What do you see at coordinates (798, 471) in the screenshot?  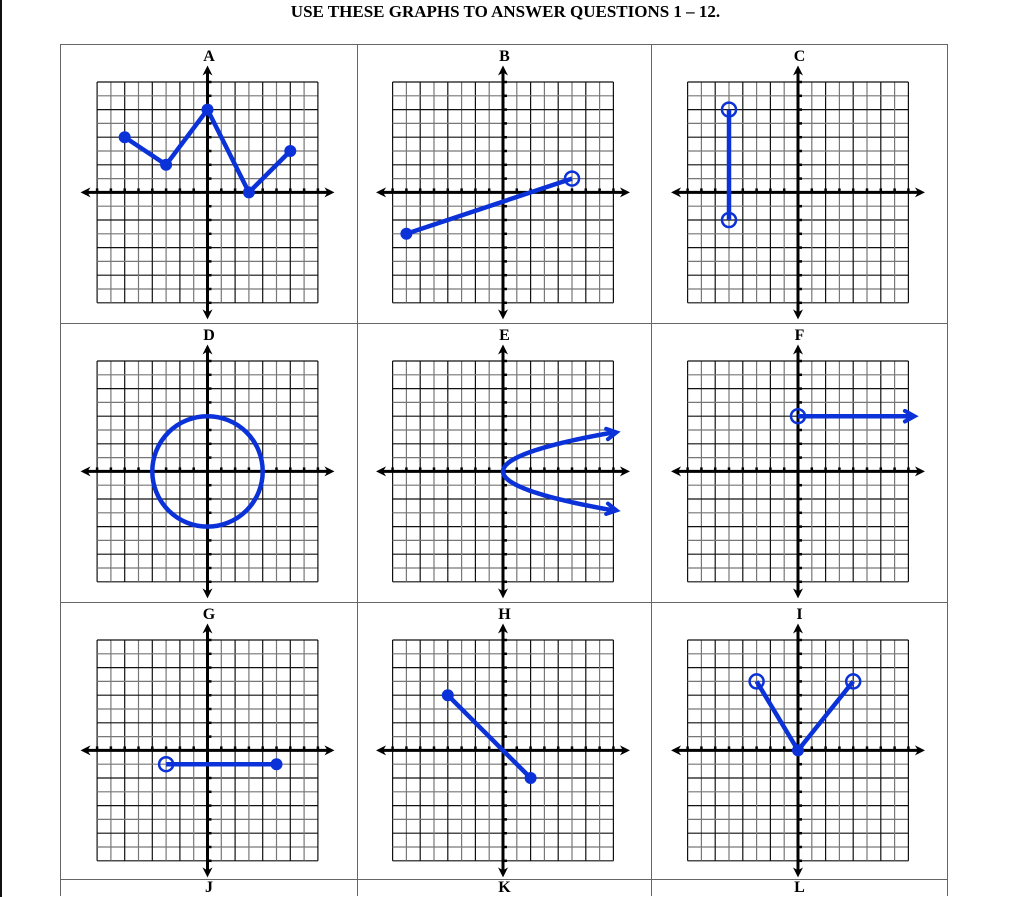 I see `coordinate-graph-f` at bounding box center [798, 471].